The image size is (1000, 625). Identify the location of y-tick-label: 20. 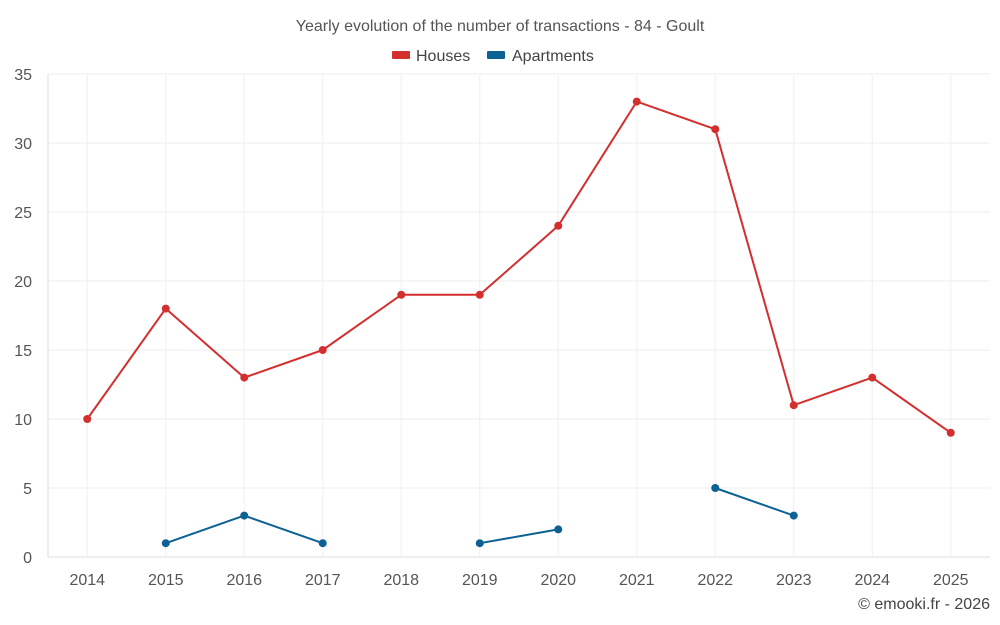
(23, 282).